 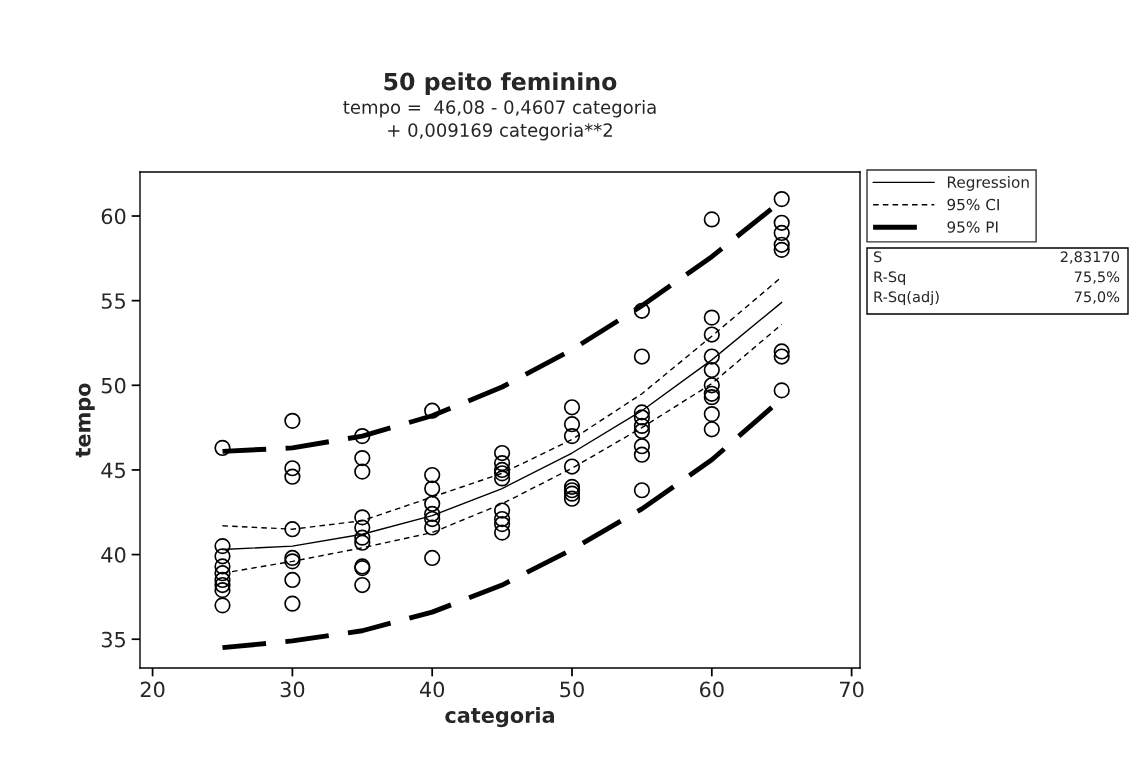 What do you see at coordinates (432, 689) in the screenshot?
I see `x-tick-label: 40` at bounding box center [432, 689].